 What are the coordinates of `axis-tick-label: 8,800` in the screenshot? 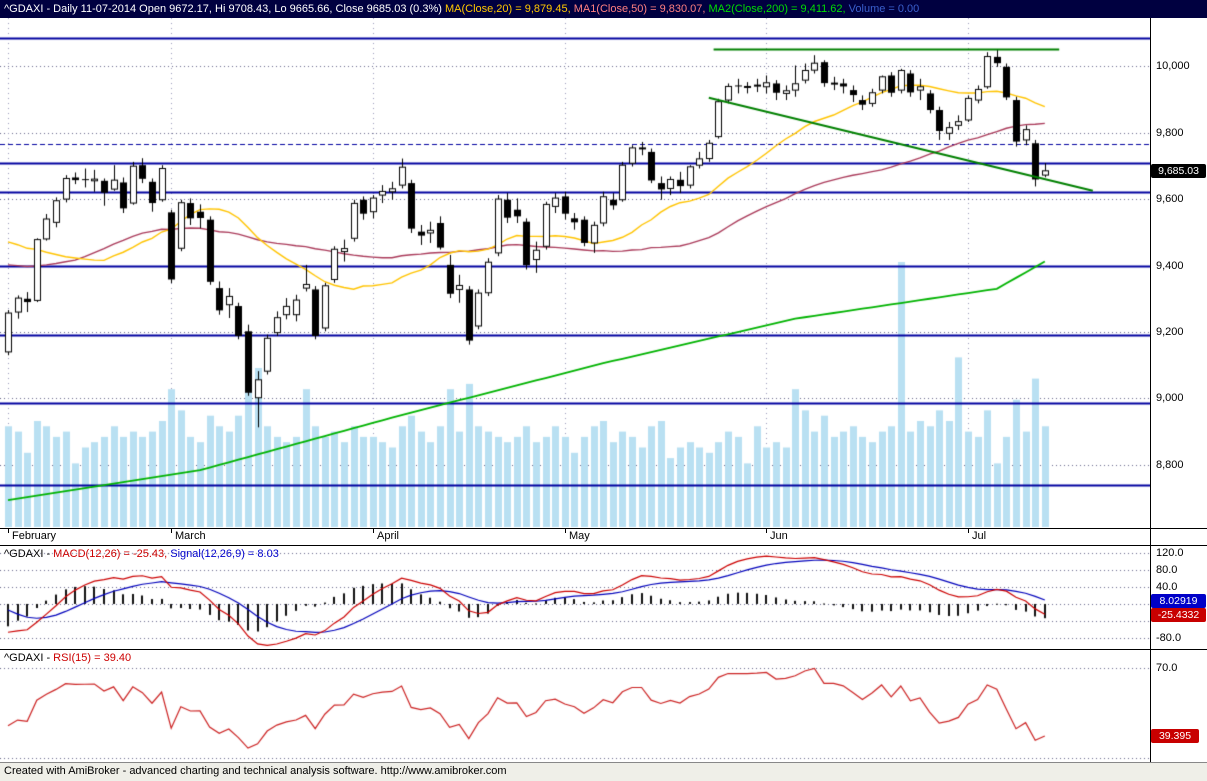 It's located at (1170, 464).